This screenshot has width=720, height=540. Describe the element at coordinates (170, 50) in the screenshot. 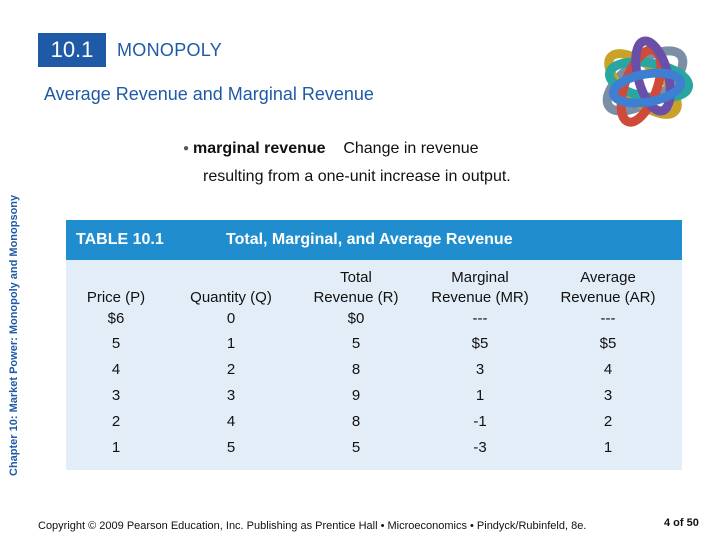

I see `section-title: MONOPOLY` at that location.